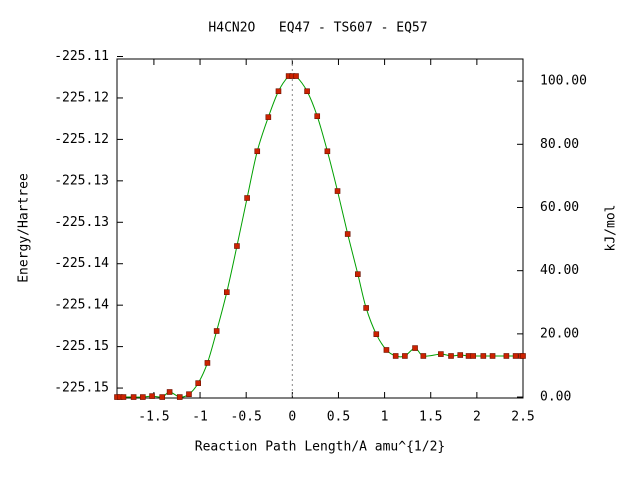 Image resolution: width=640 pixels, height=480 pixels. I want to click on x-tick-label: -1.5, so click(153, 417).